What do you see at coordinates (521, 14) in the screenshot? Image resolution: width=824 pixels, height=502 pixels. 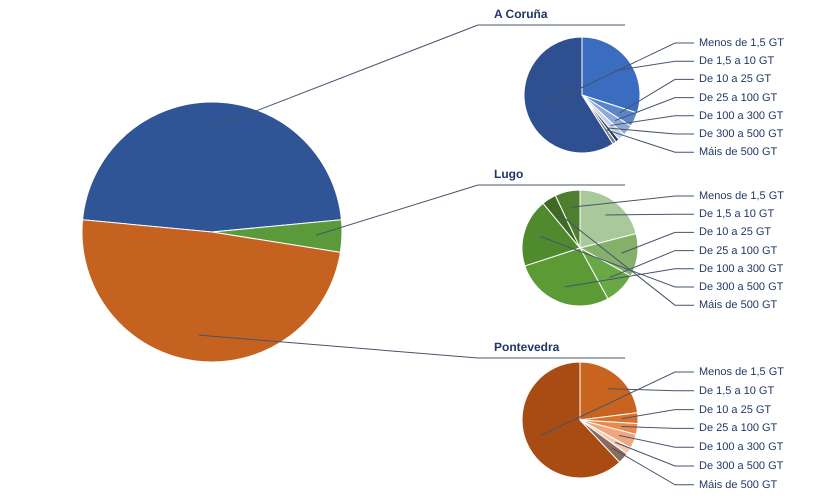 I see `chart-title: A Coruña` at bounding box center [521, 14].